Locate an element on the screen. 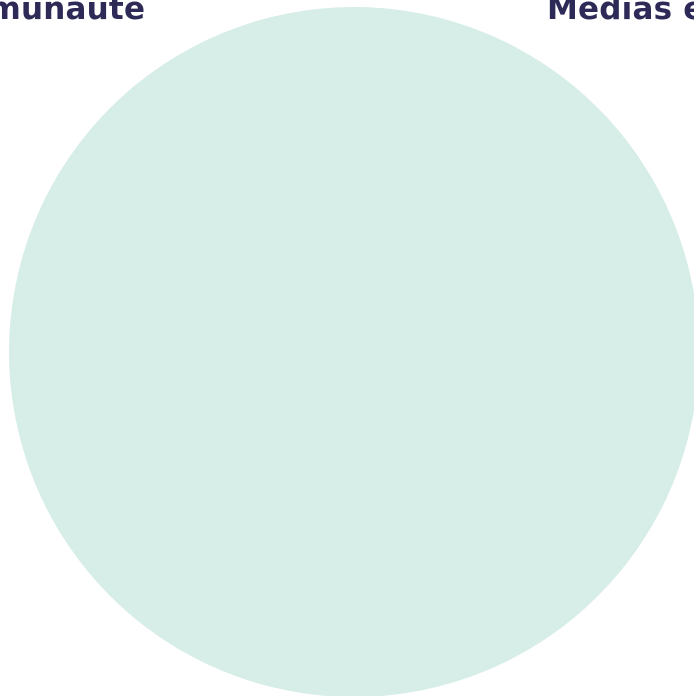  nav-link-medias: Médias e is located at coordinates (620, 13).